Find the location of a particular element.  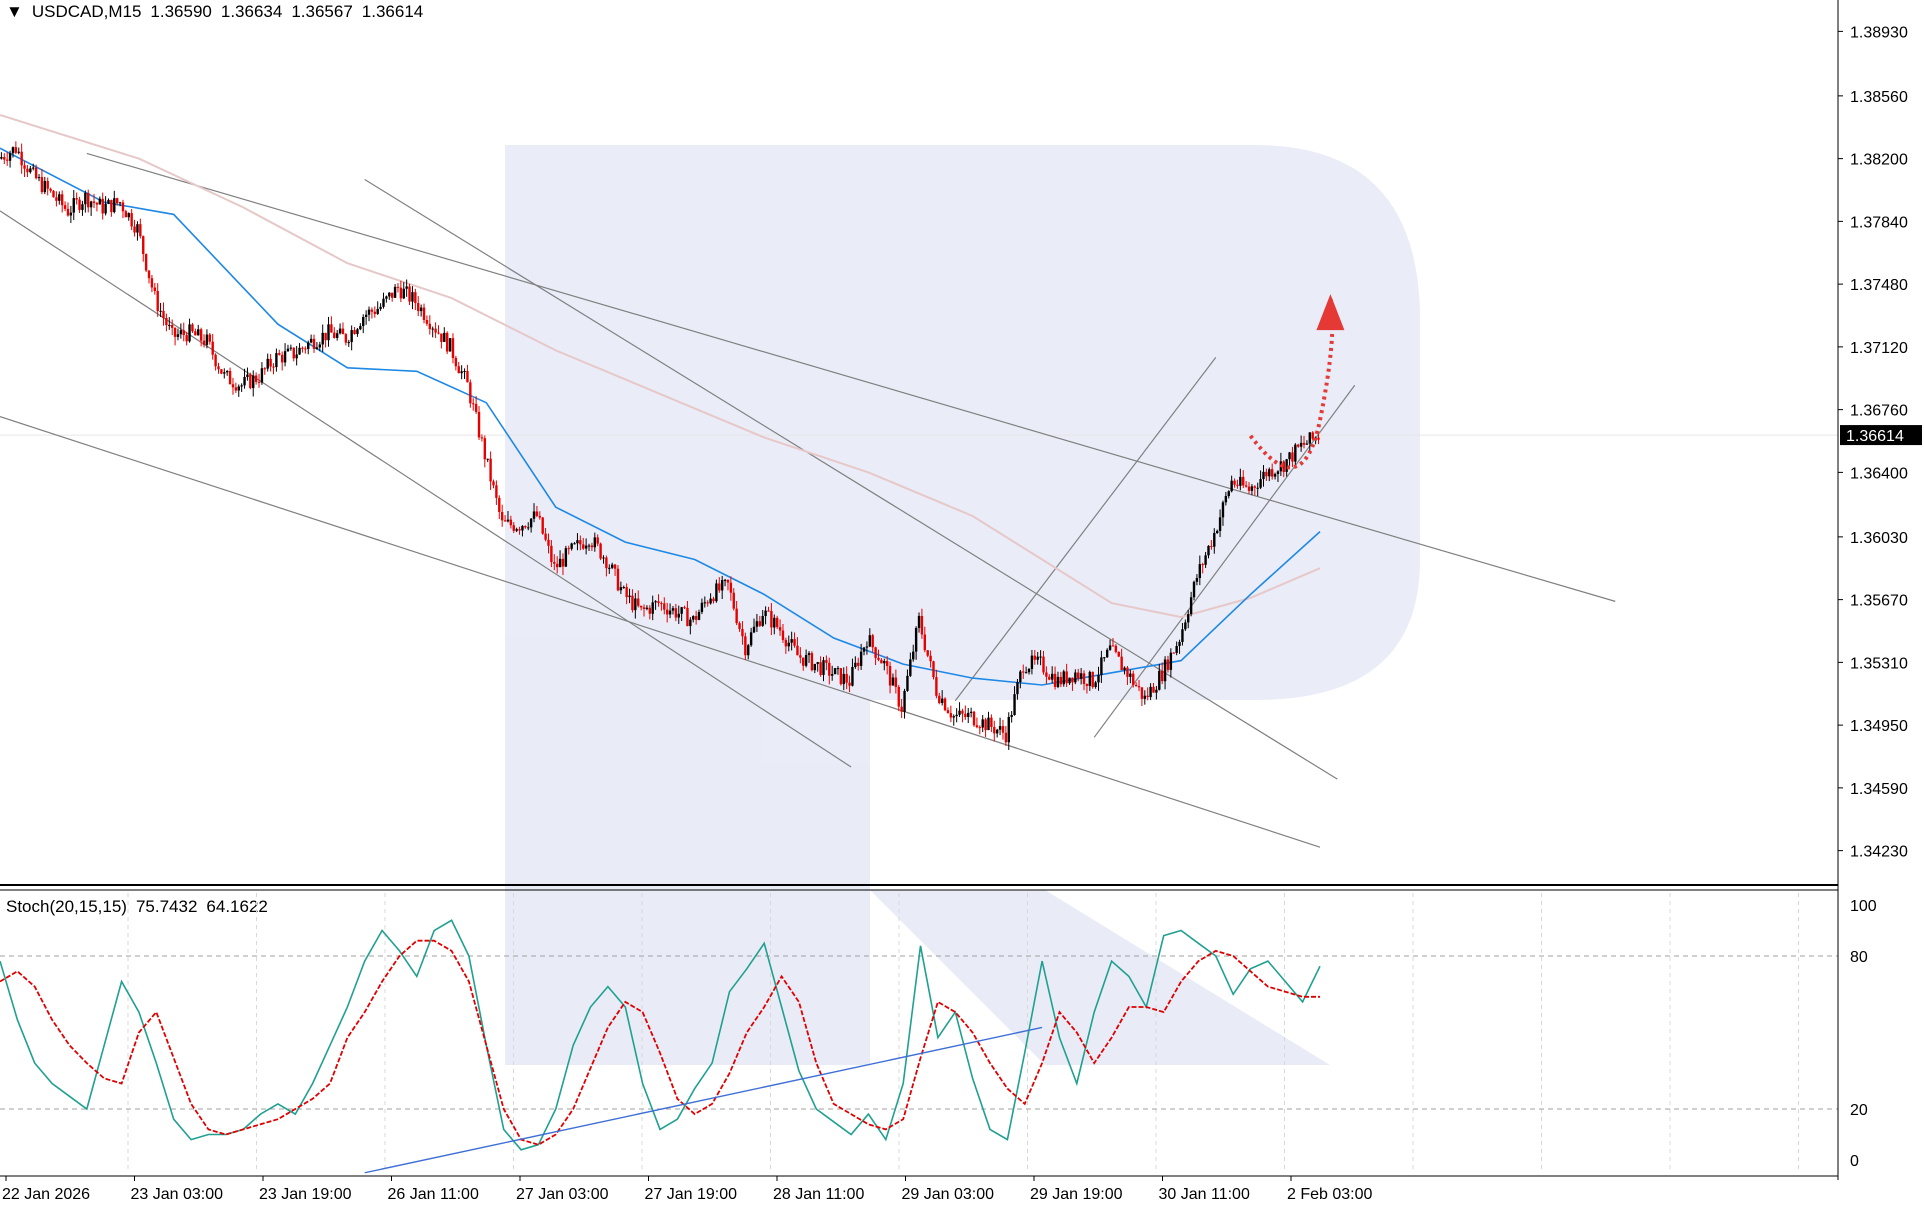

time-tick-label: 29 Jan 03:00 is located at coordinates (948, 1194).